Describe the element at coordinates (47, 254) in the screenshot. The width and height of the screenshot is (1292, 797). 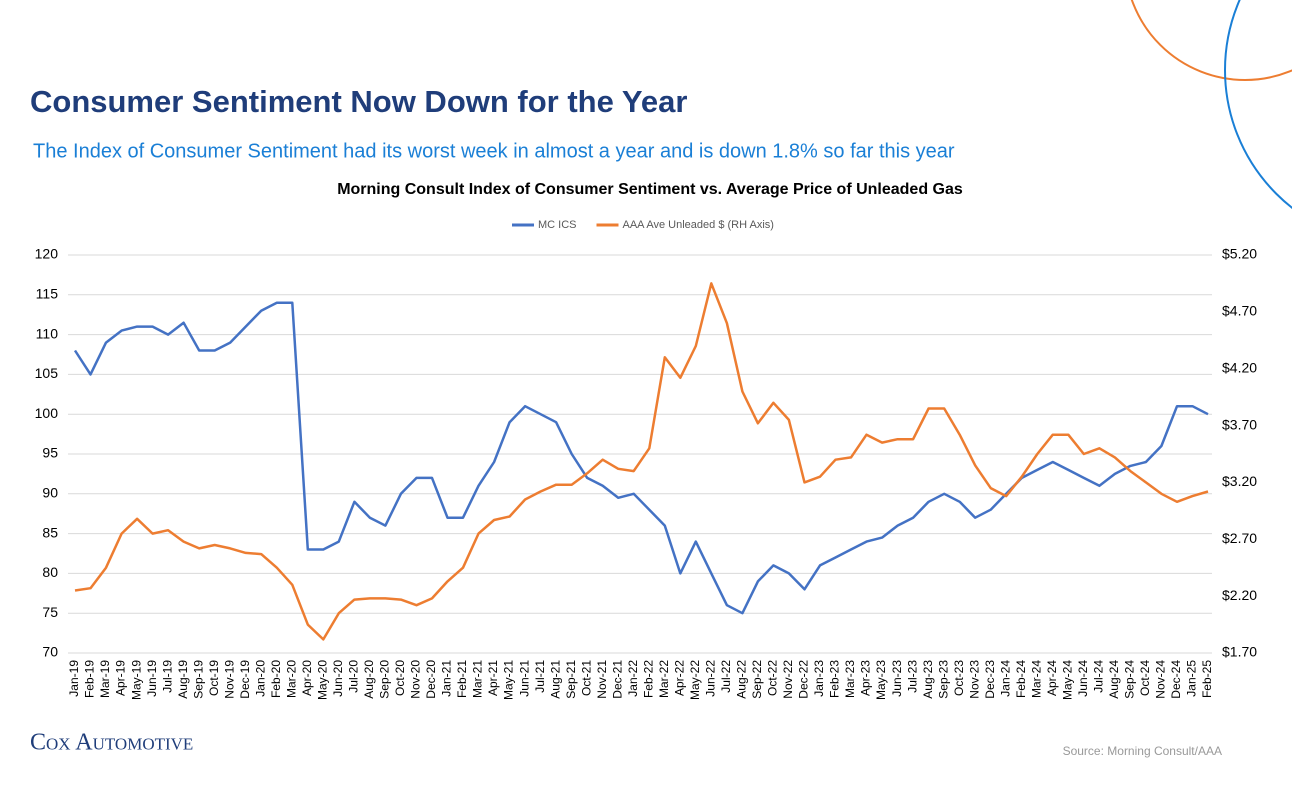
I see `y-tick-label: 120` at that location.